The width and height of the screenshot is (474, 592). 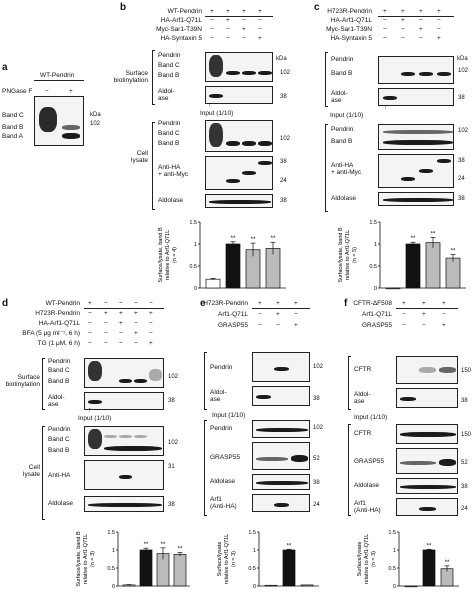 What do you see at coordinates (179, 29) in the screenshot?
I see `panel-b-row-label: Myc-Sar1-T39N` at bounding box center [179, 29].